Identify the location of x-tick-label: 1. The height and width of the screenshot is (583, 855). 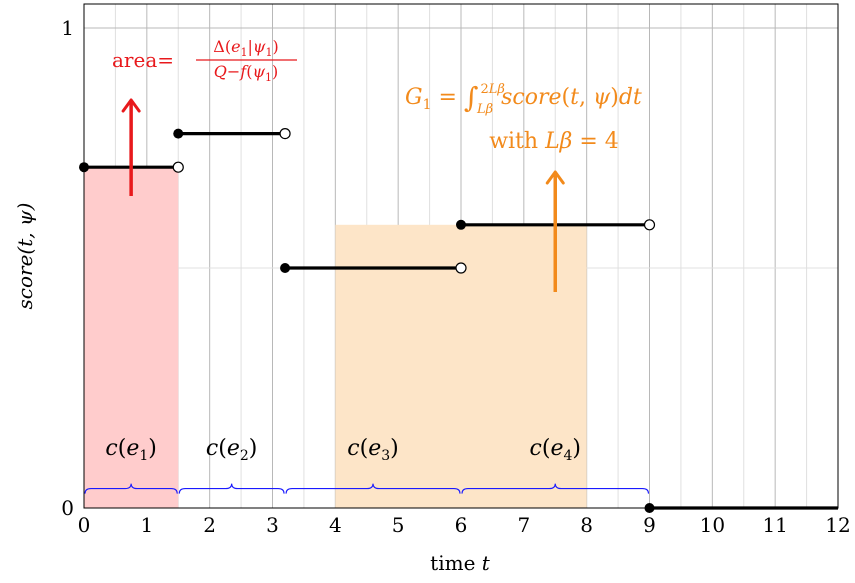
(146, 525).